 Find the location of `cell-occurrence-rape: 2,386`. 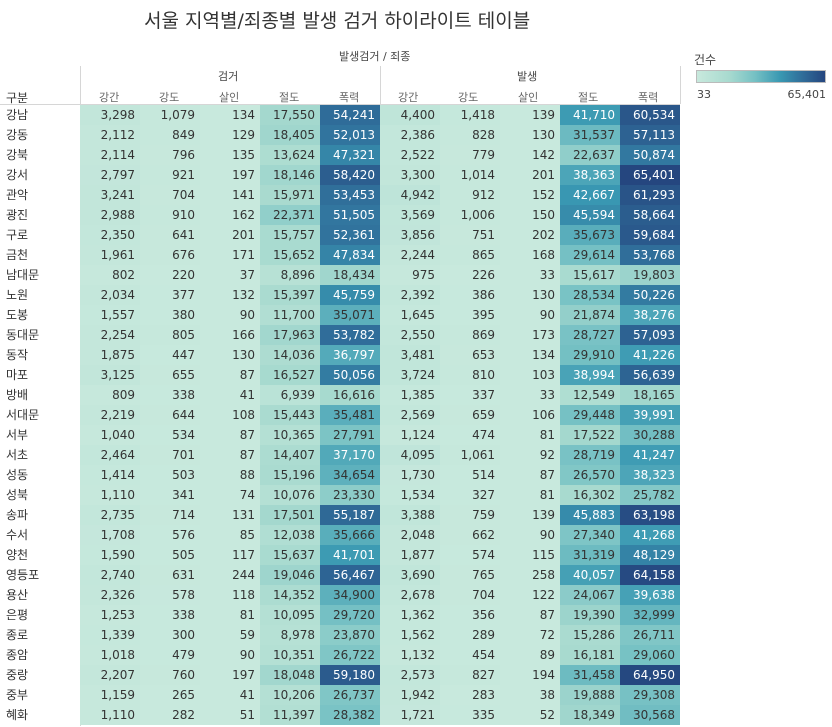

cell-occurrence-rape: 2,386 is located at coordinates (410, 135).